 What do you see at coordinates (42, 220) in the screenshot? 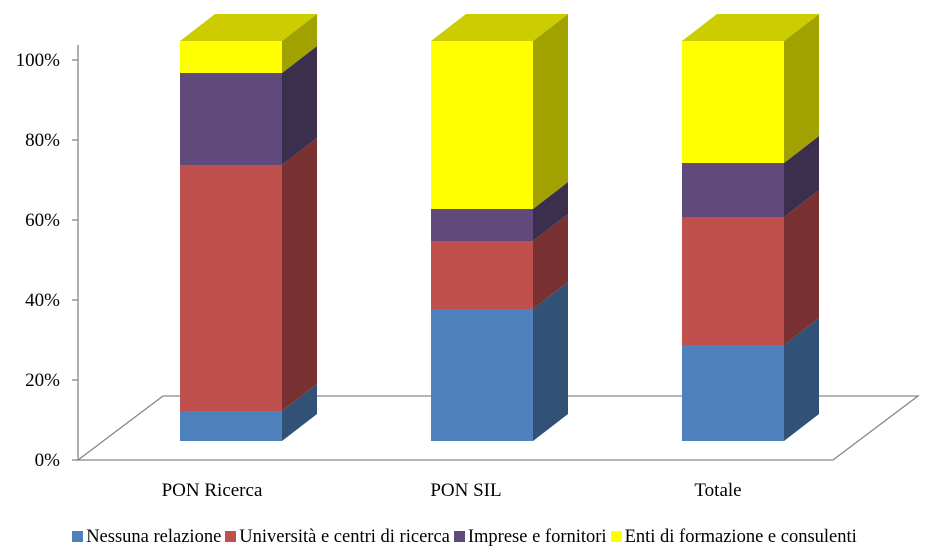
I see `y-tick-label: 60%` at bounding box center [42, 220].